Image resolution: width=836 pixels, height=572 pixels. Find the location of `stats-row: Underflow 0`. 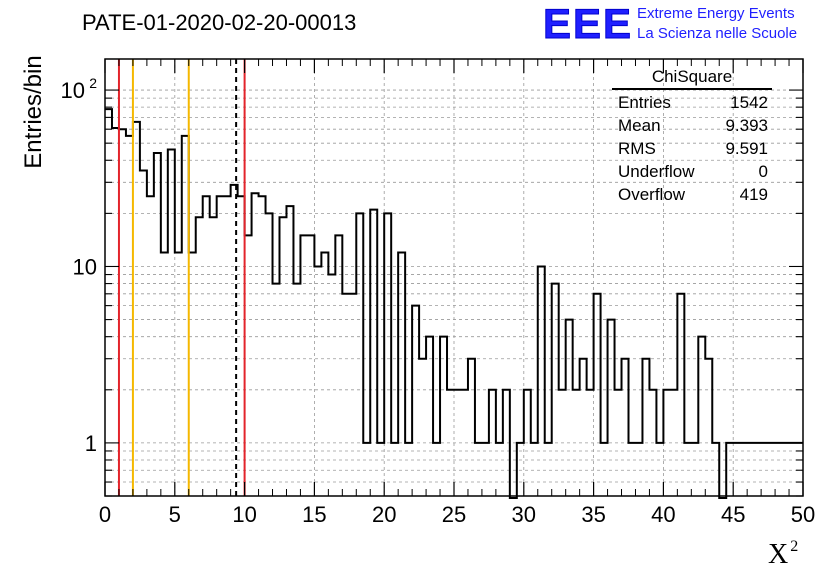

stats-row: Underflow 0 is located at coordinates (692, 171).